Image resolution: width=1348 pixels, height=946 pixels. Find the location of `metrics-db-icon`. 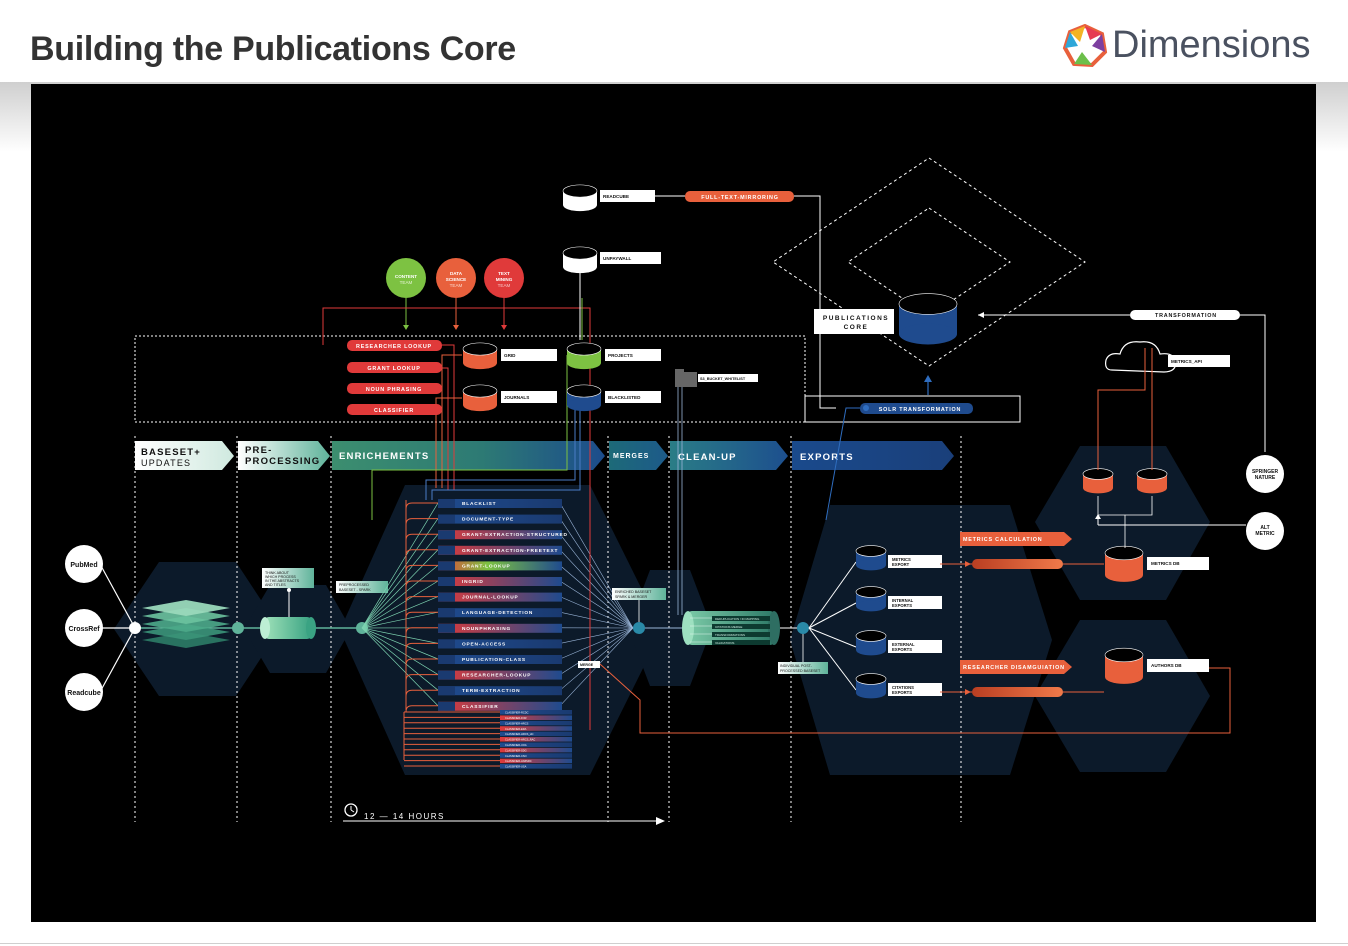

metrics-db-icon is located at coordinates (1124, 563).